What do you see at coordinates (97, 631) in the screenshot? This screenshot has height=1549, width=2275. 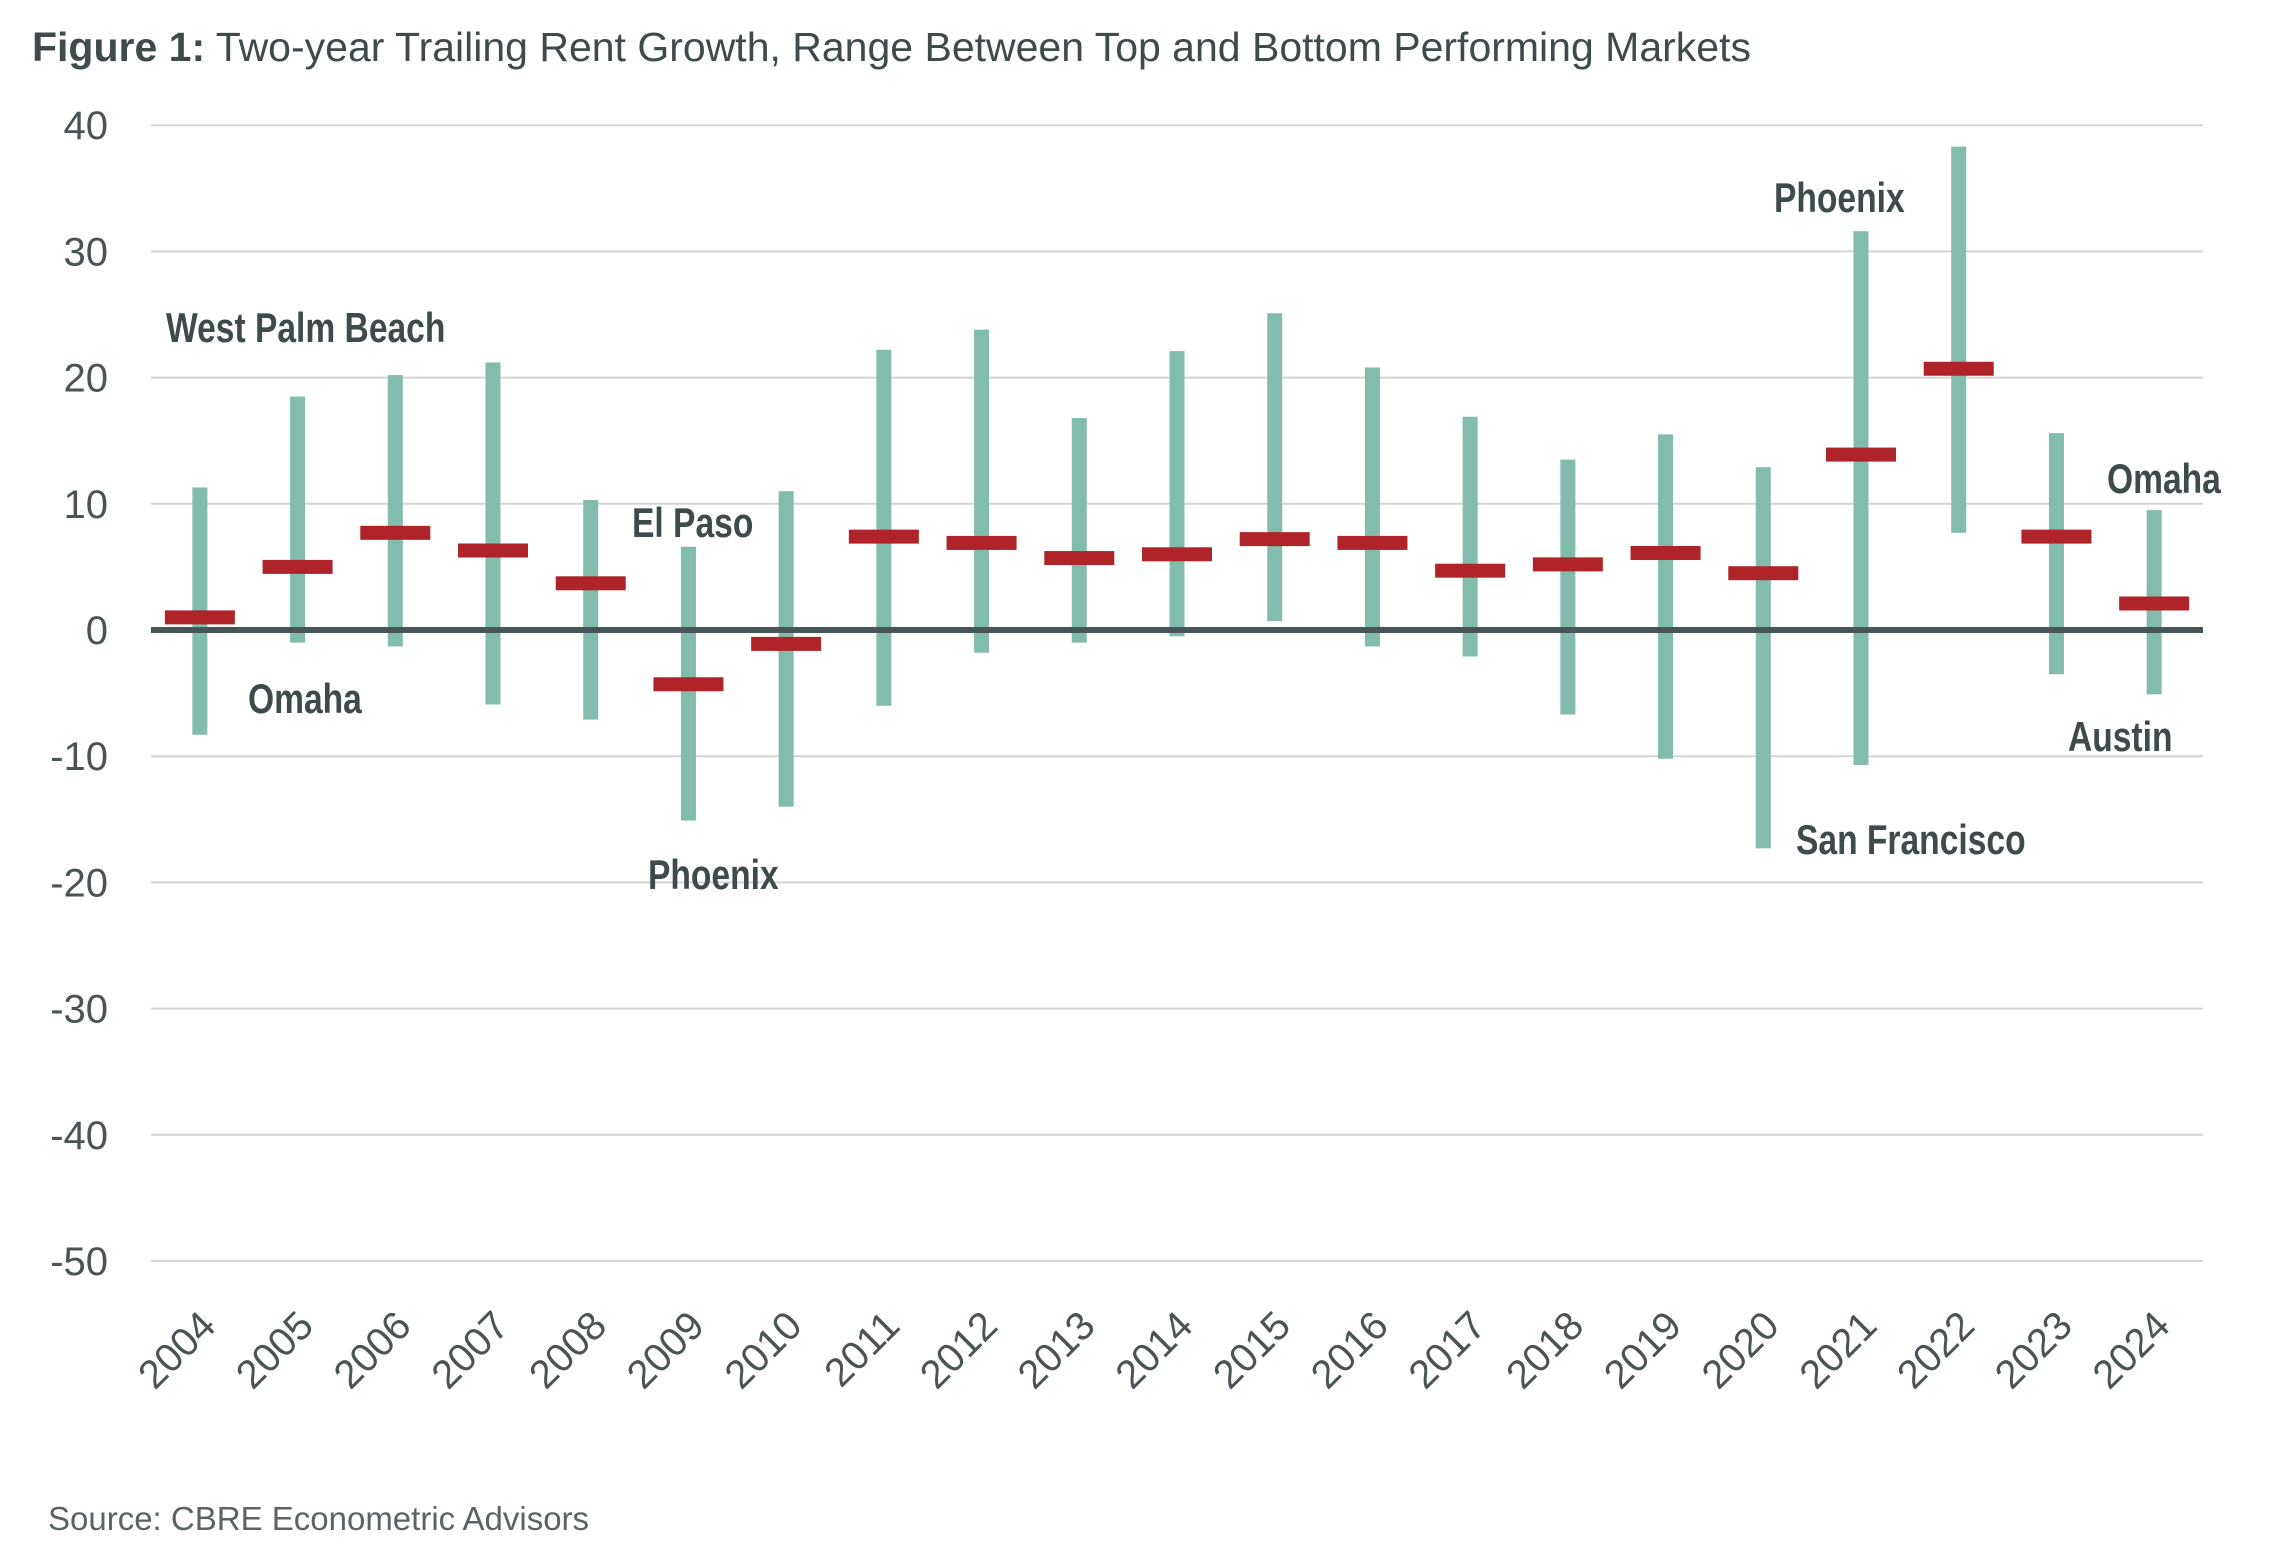 I see `y-tick-label: 0` at bounding box center [97, 631].